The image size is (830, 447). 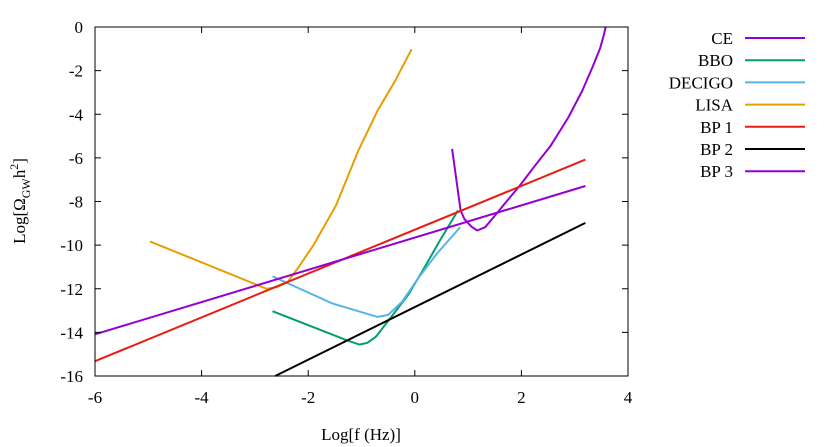 I want to click on y-tick-label: -2, so click(x=76, y=71).